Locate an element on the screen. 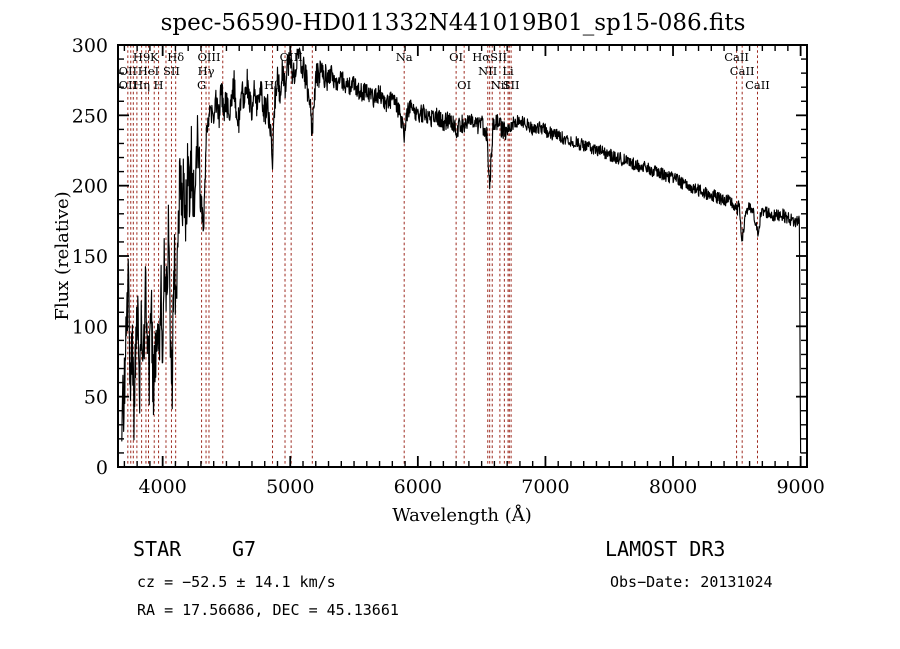  x-axis-tick-labels: 4000 5000 6000 7000 8000 9000 is located at coordinates (481, 487).